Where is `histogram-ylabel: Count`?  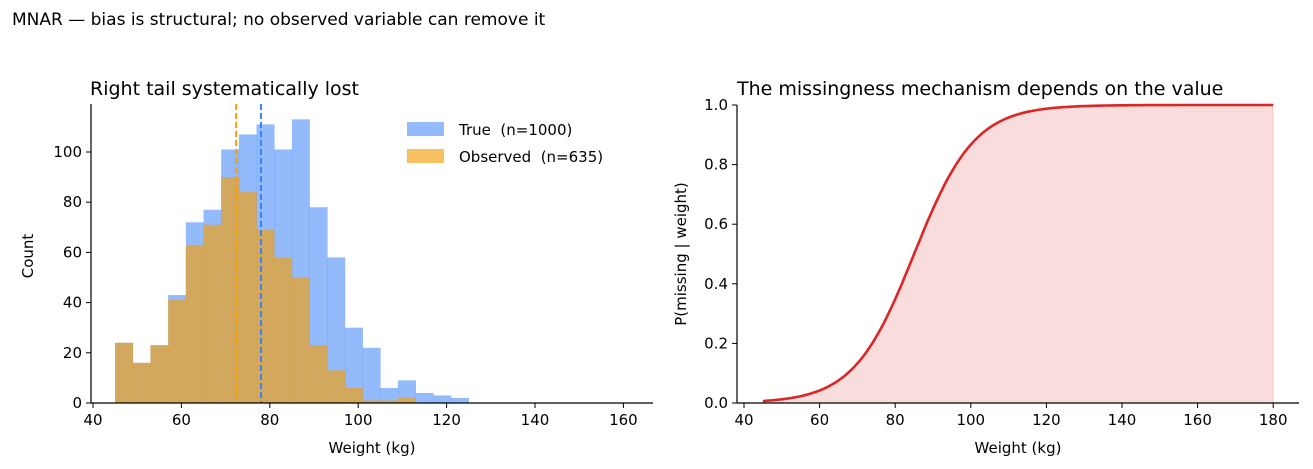
histogram-ylabel: Count is located at coordinates (28, 256).